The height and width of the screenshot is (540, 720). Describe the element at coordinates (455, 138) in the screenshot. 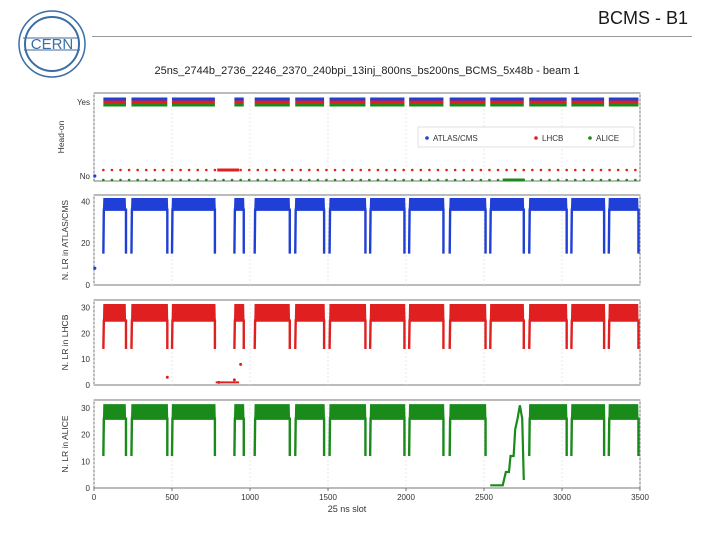

I see `legend-label: ATLAS/CMS` at that location.